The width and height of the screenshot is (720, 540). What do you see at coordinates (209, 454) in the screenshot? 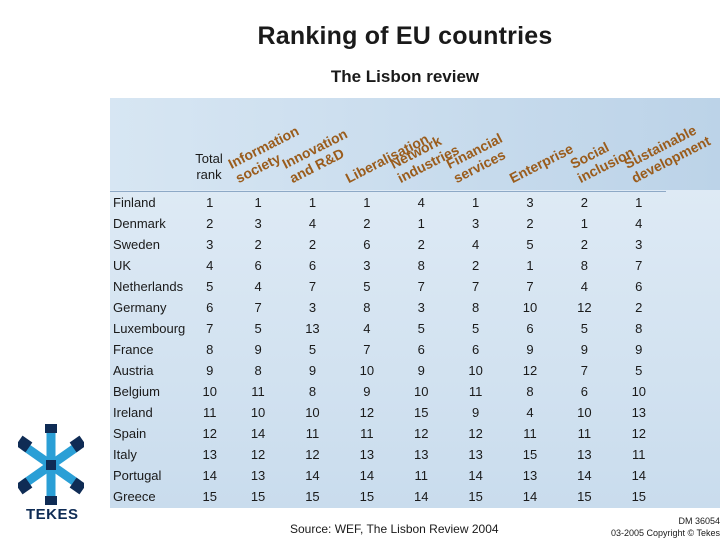
I see `total-rank: 13` at bounding box center [209, 454].